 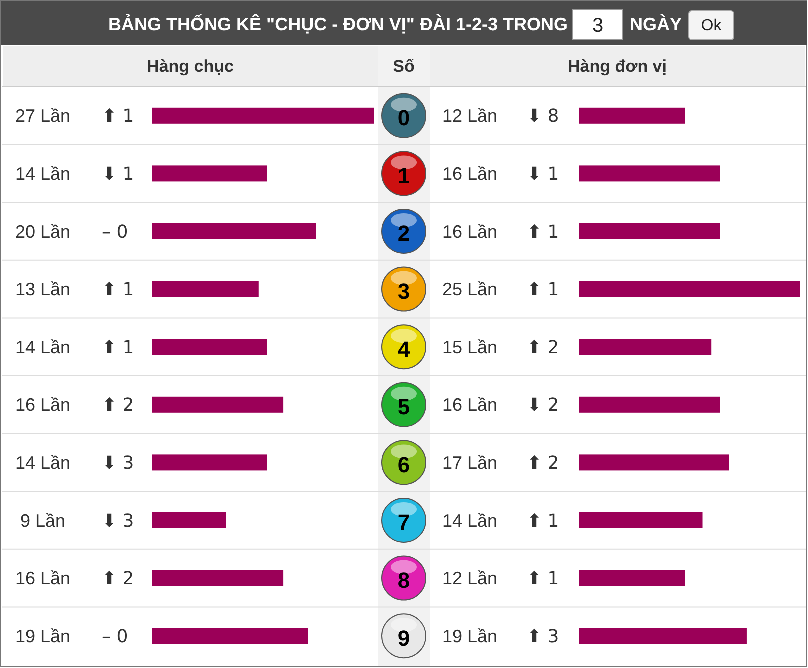 I want to click on x-axis-title: Hàng chục, so click(x=190, y=66).